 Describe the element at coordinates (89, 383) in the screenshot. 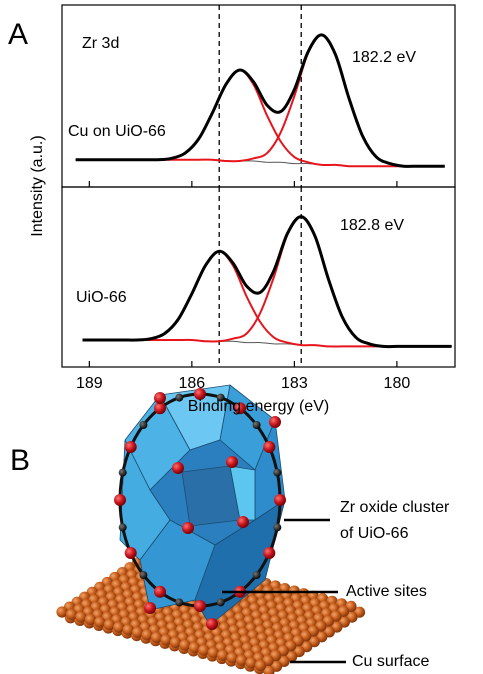

I see `x-tick-label: 189` at that location.